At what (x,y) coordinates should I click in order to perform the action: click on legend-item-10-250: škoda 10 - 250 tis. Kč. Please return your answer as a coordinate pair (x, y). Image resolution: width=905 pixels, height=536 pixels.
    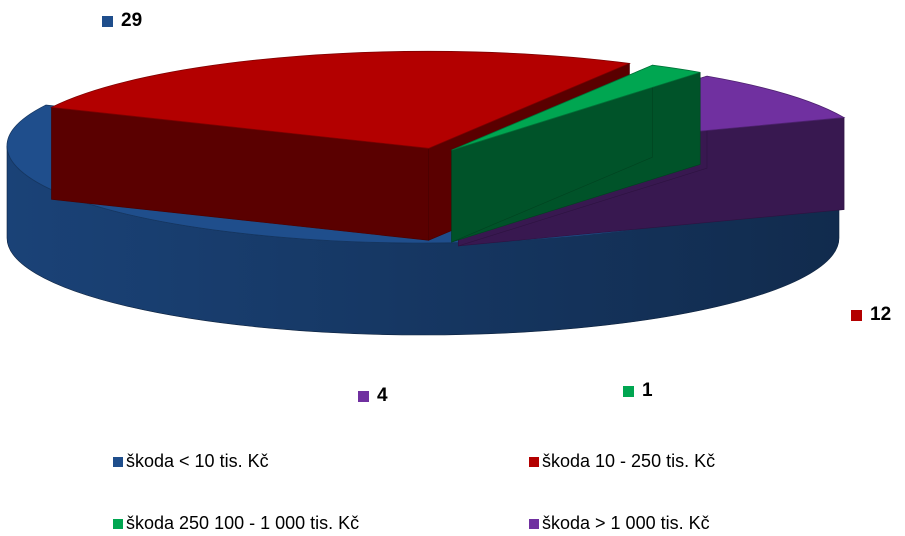
    Looking at the image, I should click on (622, 461).